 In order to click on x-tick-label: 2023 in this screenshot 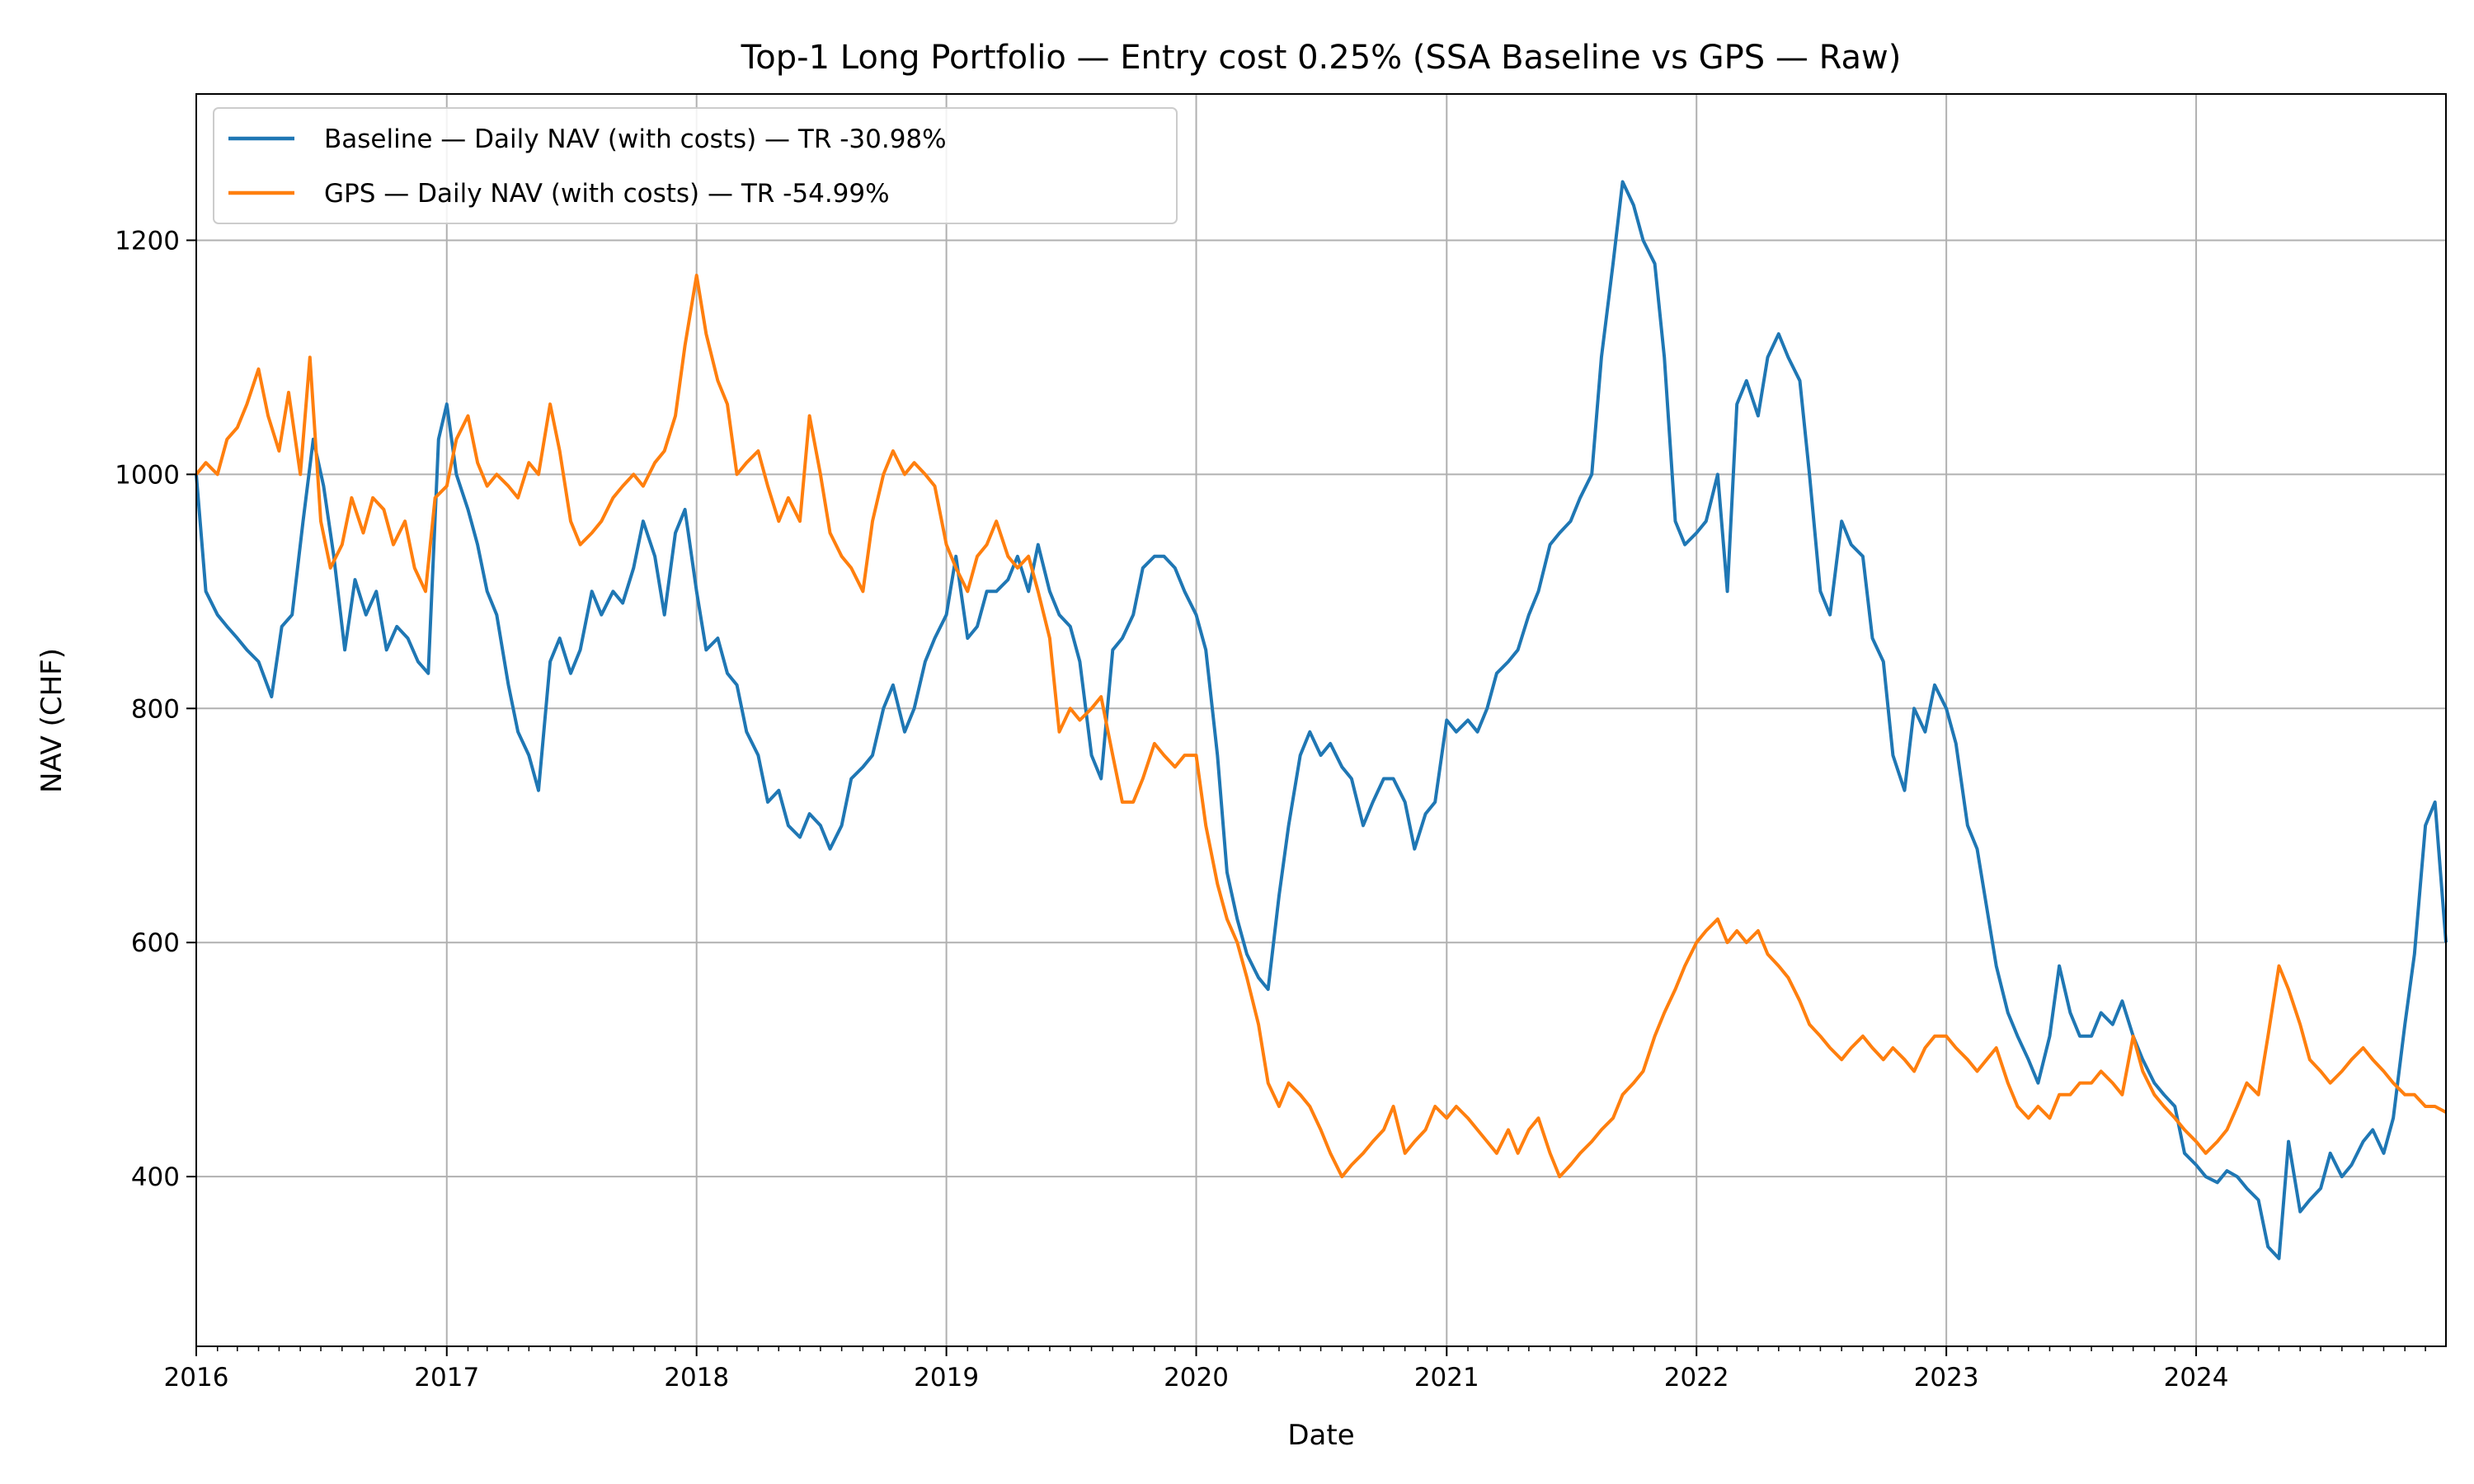, I will do `click(1946, 1377)`.